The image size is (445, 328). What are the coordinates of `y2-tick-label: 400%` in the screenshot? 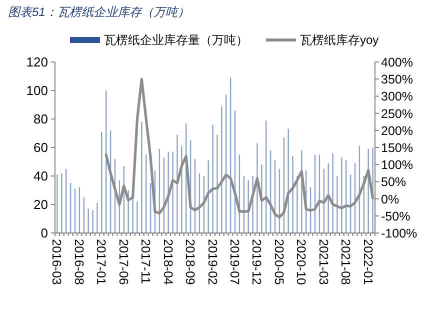 It's located at (397, 63).